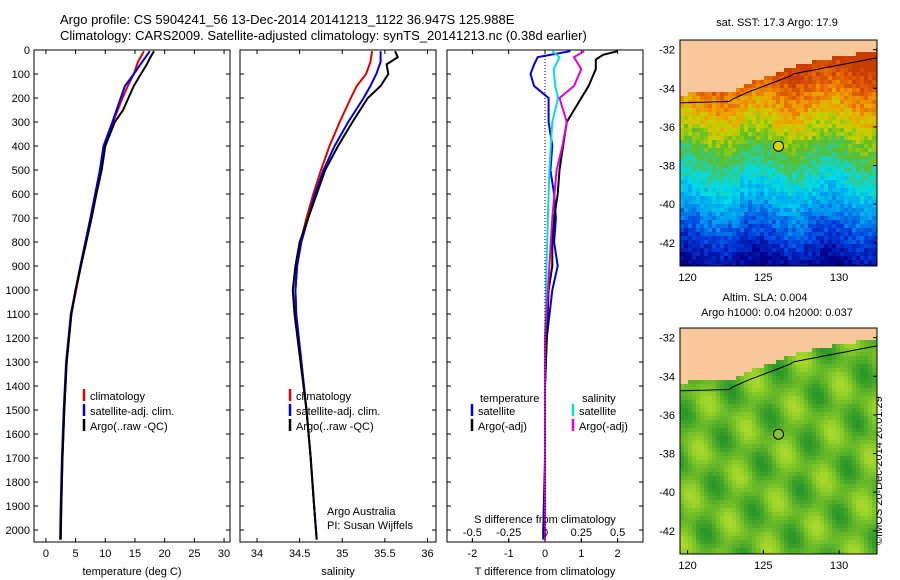 This screenshot has height=580, width=900. I want to click on depth-tick-label: 600, so click(21, 195).